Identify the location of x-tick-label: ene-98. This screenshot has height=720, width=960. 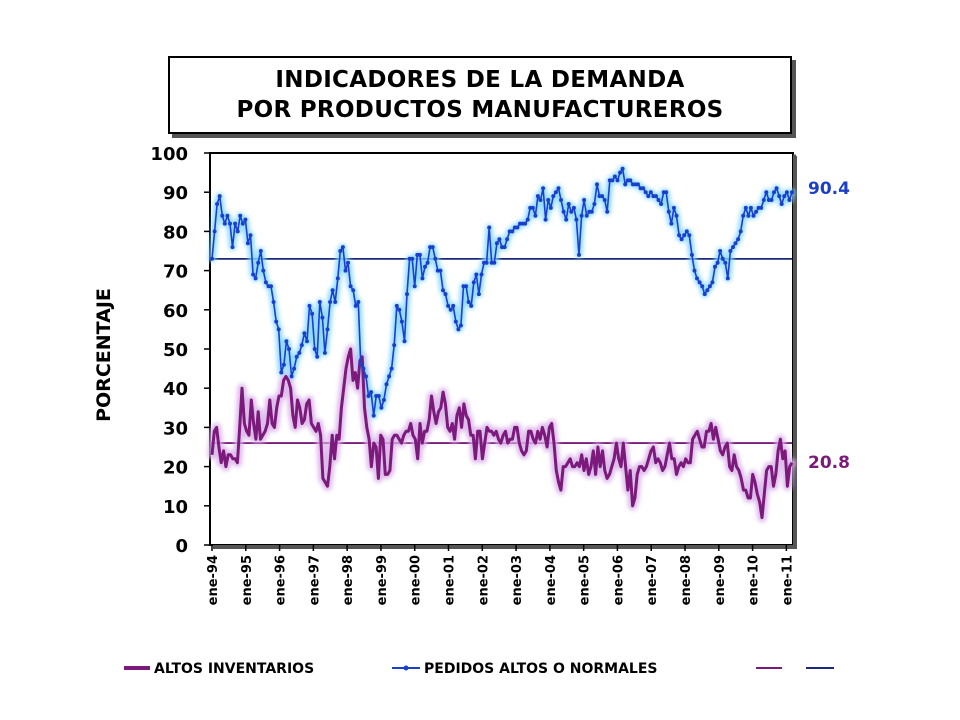
(348, 580).